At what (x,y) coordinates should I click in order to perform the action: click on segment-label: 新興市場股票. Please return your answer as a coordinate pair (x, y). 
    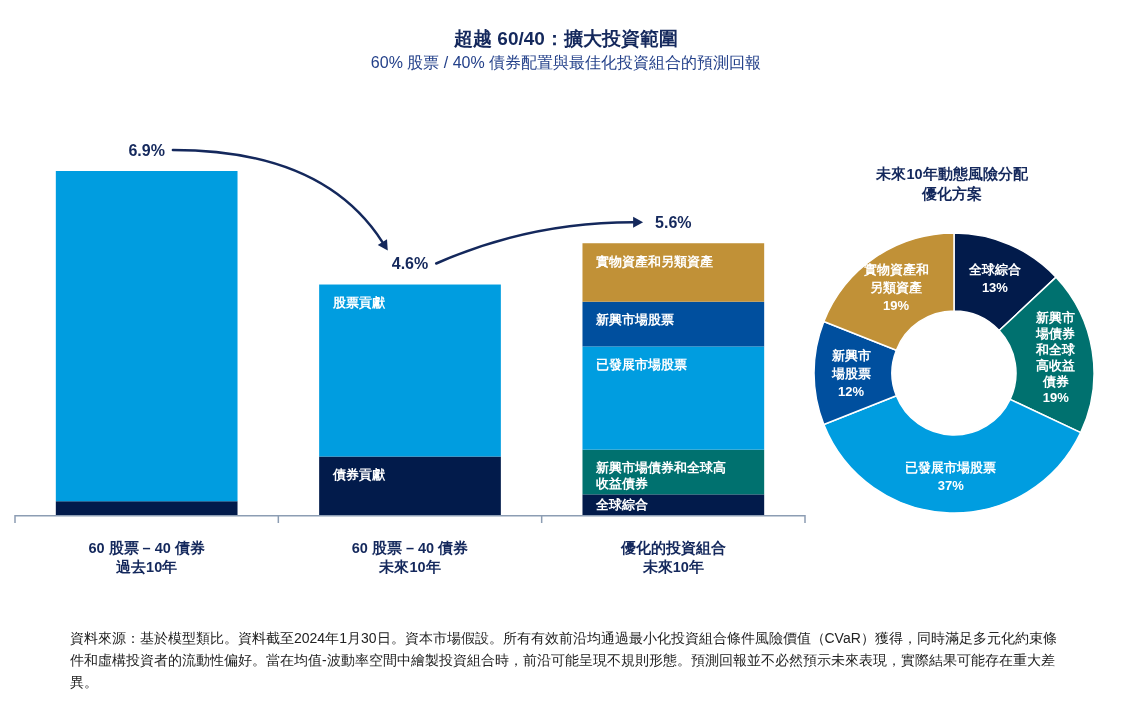
    Looking at the image, I should click on (635, 320).